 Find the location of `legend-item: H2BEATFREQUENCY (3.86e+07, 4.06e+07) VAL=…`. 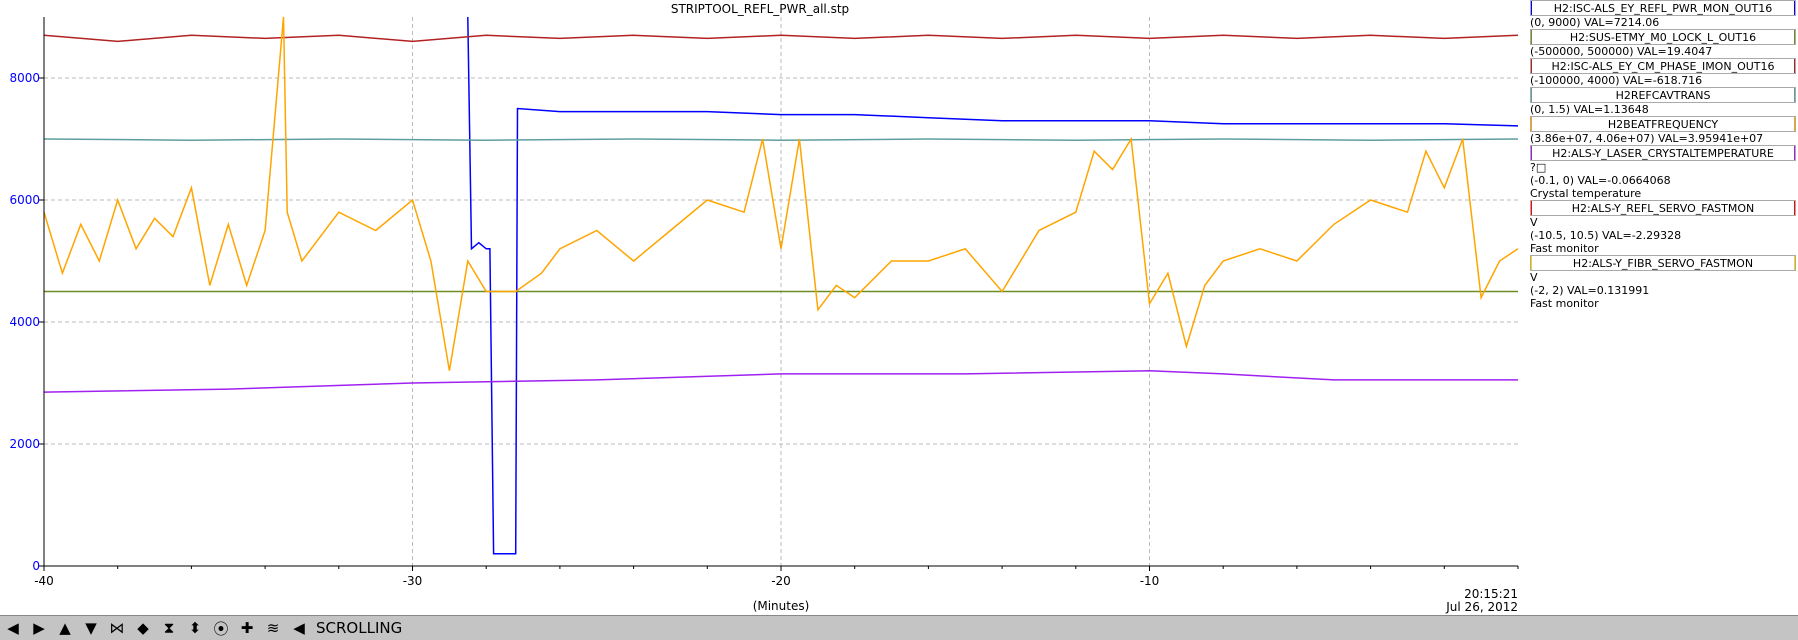

legend-item: H2BEATFREQUENCY (3.86e+07, 4.06e+07) VAL=… is located at coordinates (1662, 130).